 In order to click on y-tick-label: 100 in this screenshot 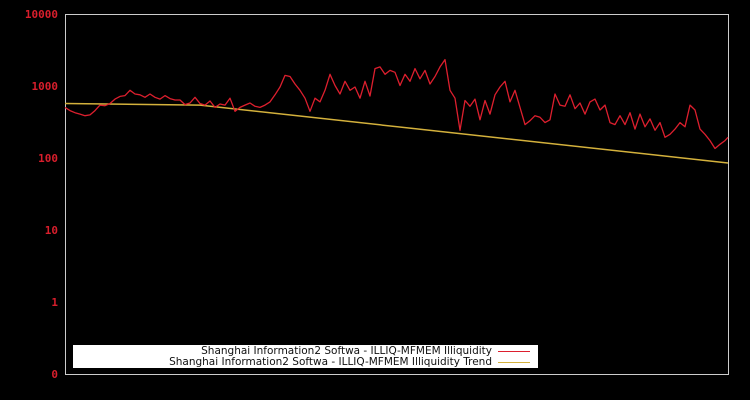, I will do `click(48, 158)`.